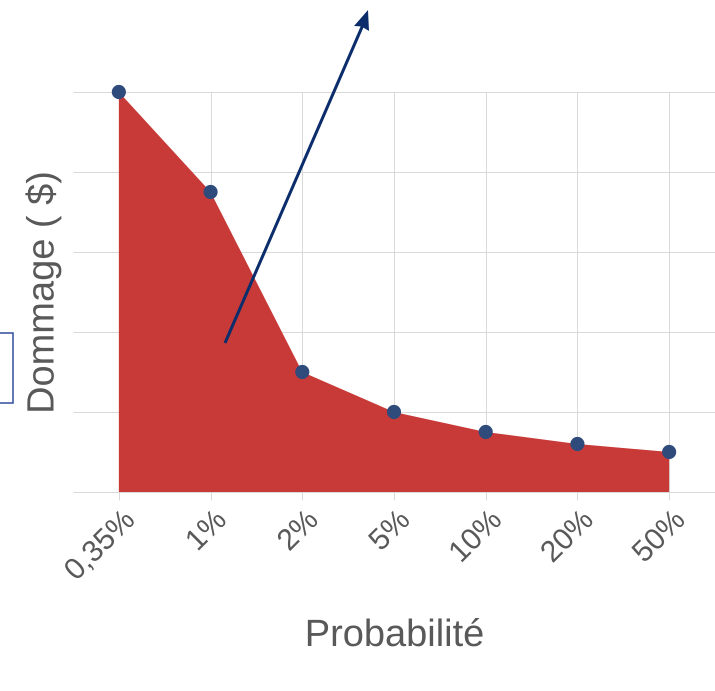  I want to click on x-tick-label: 1%, so click(205, 530).